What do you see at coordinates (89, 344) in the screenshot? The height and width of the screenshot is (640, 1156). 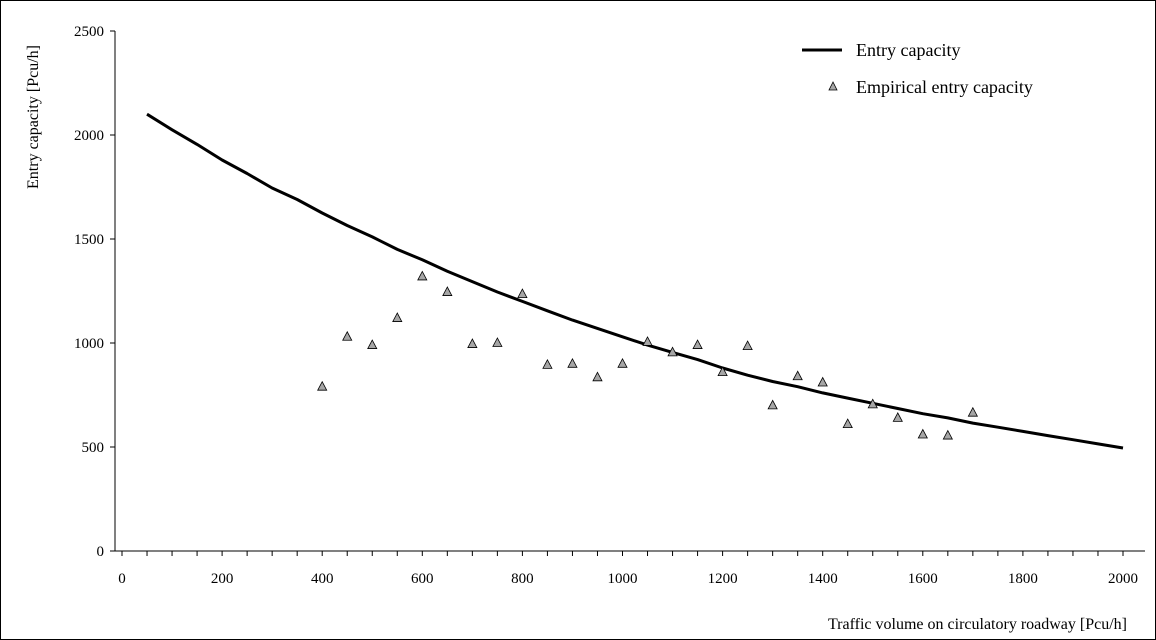 I see `y-tick-label: 1000` at bounding box center [89, 344].